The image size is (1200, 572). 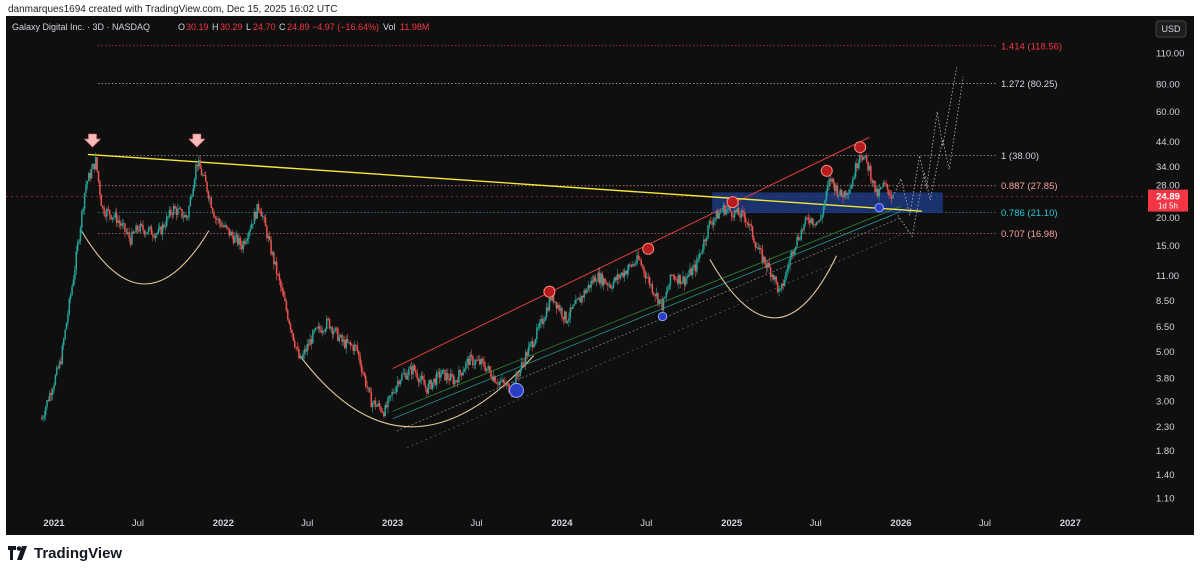 I want to click on bar-countdown: 1d 5h, so click(x=1168, y=206).